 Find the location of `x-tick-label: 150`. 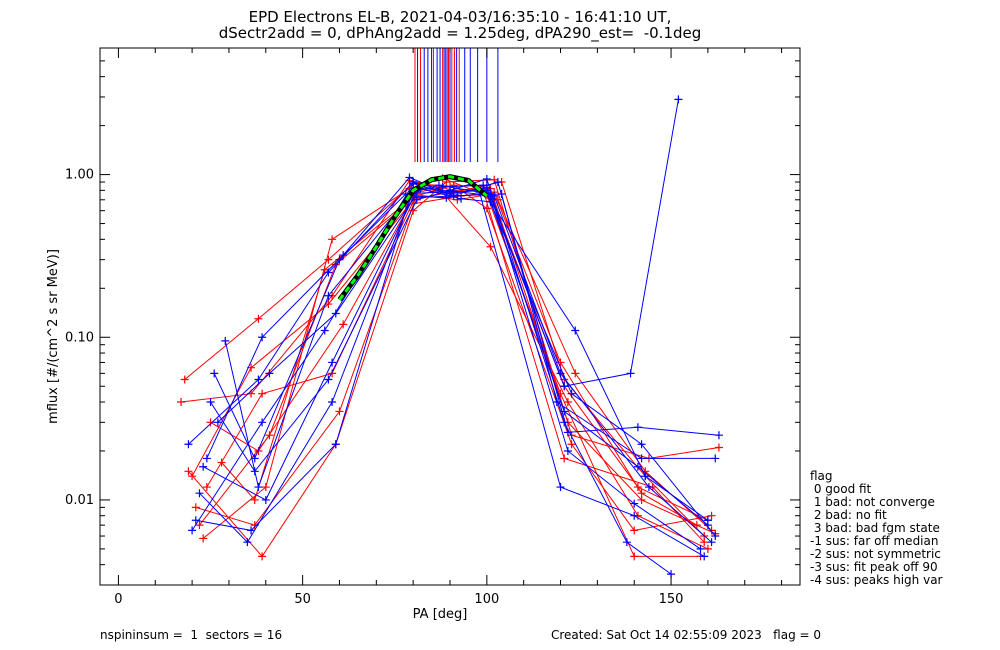

x-tick-label: 150 is located at coordinates (671, 599).